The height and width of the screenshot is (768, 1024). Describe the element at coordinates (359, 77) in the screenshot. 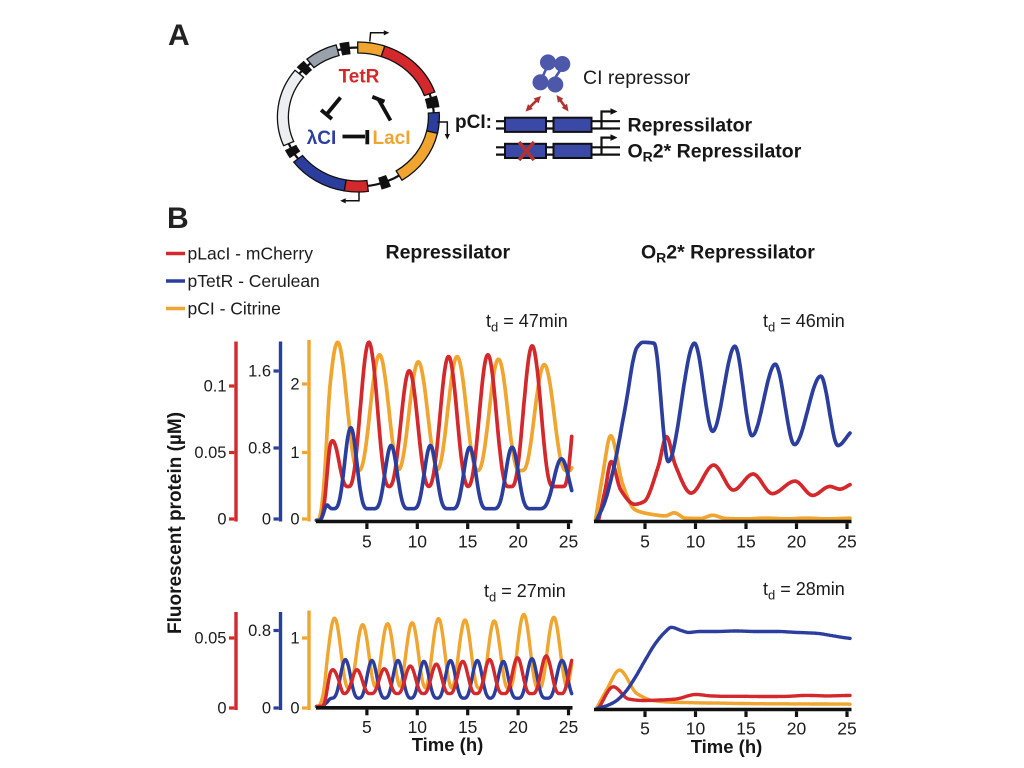

I see `svg-text: TetR` at that location.